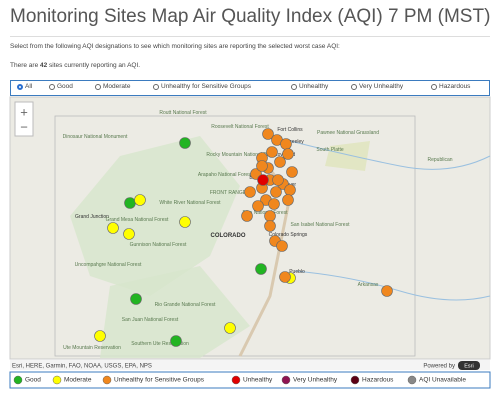 This screenshot has width=500, height=401. What do you see at coordinates (61, 86) in the screenshot?
I see `filter-option: Good` at bounding box center [61, 86].